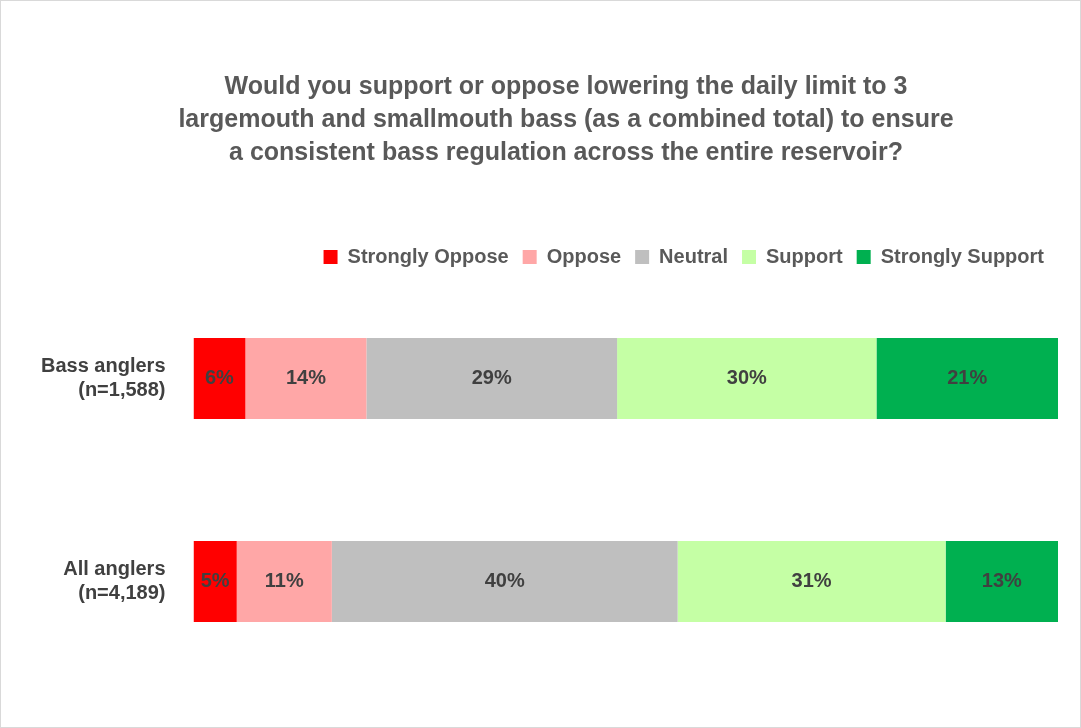  I want to click on data-label: 40%, so click(504, 580).